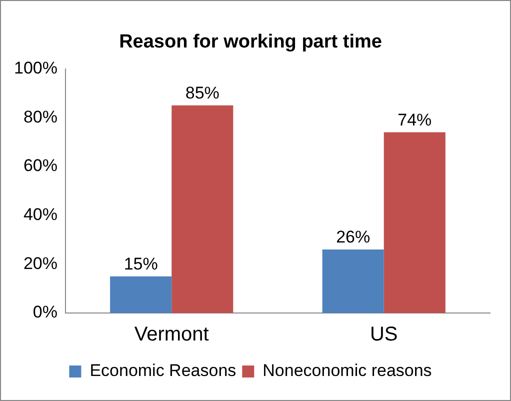  I want to click on y-tick-label: 80%, so click(40, 116).